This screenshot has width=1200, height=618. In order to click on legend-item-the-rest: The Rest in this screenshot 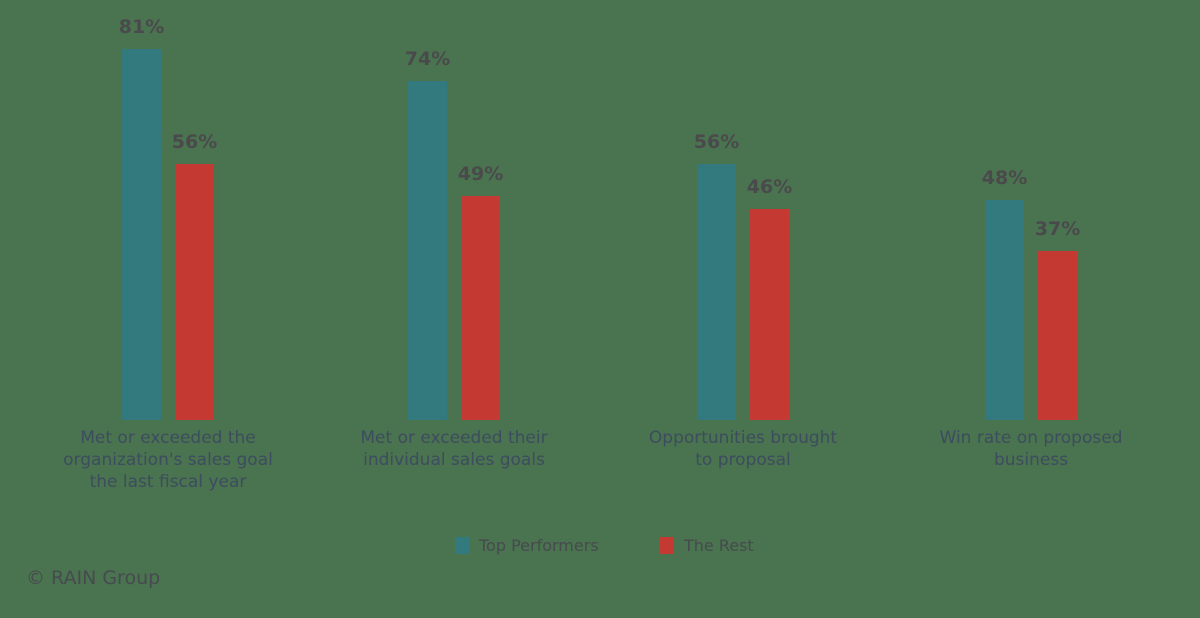, I will do `click(707, 545)`.